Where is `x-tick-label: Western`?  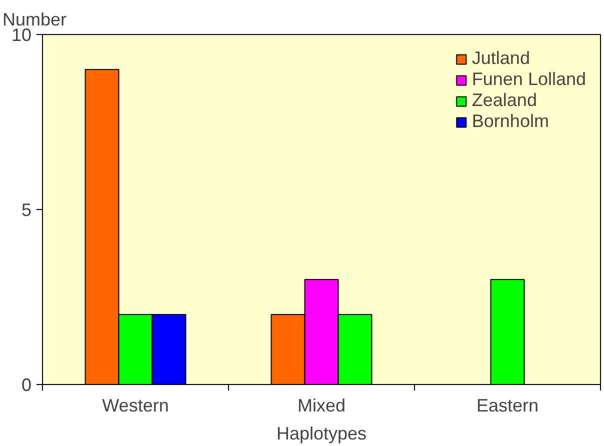 x-tick-label: Western is located at coordinates (135, 406).